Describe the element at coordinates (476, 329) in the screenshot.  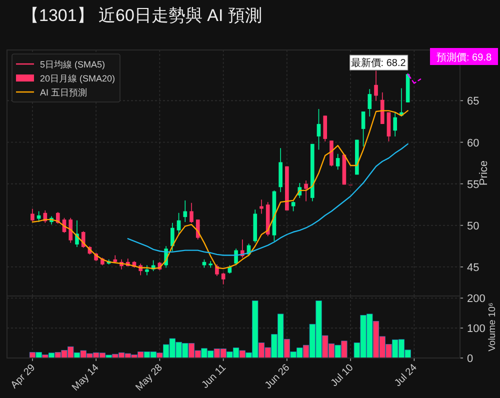
I see `y-tick-label: 100` at that location.